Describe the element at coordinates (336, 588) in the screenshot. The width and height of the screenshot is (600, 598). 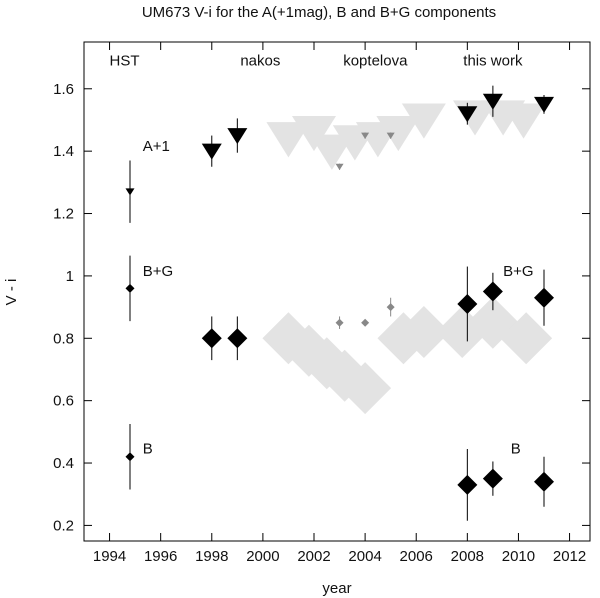
I see `x-axis-label: year` at that location.